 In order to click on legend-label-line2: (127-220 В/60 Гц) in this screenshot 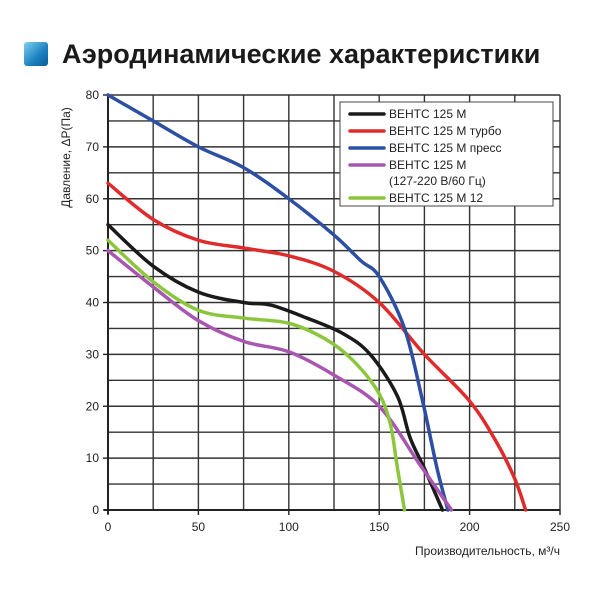, I will do `click(437, 181)`.